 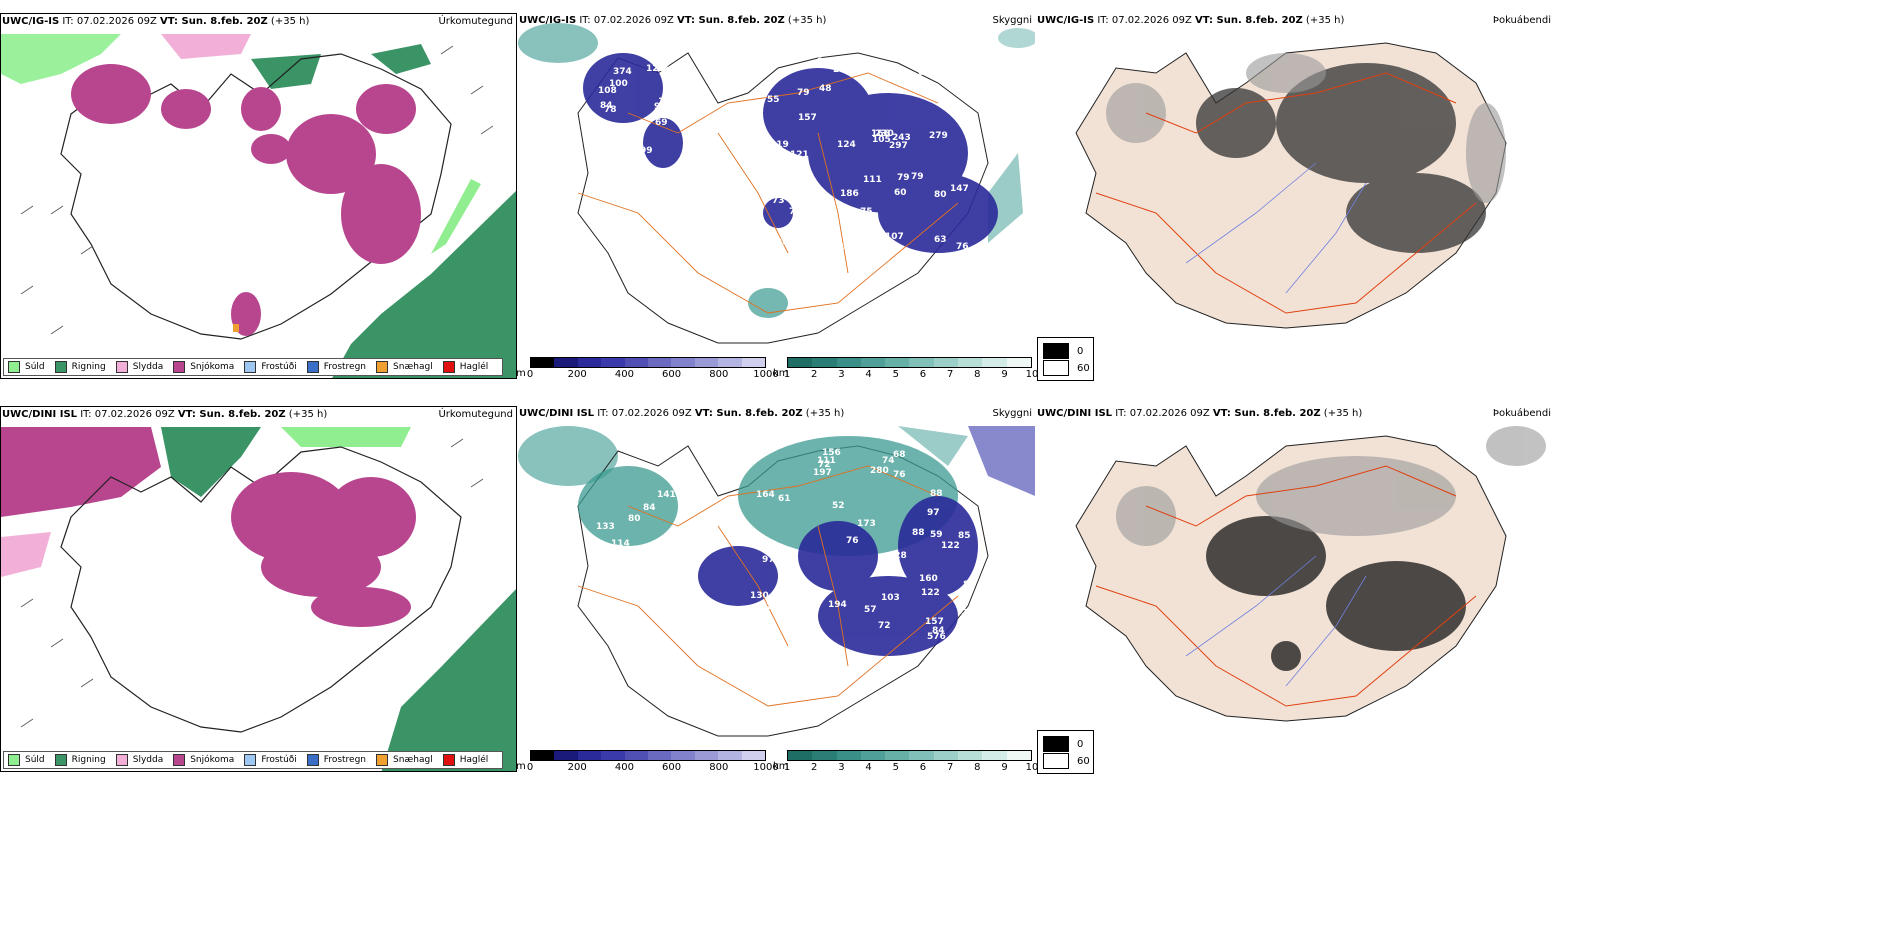 What do you see at coordinates (940, 195) in the screenshot?
I see `cloud-base-value: 80` at bounding box center [940, 195].